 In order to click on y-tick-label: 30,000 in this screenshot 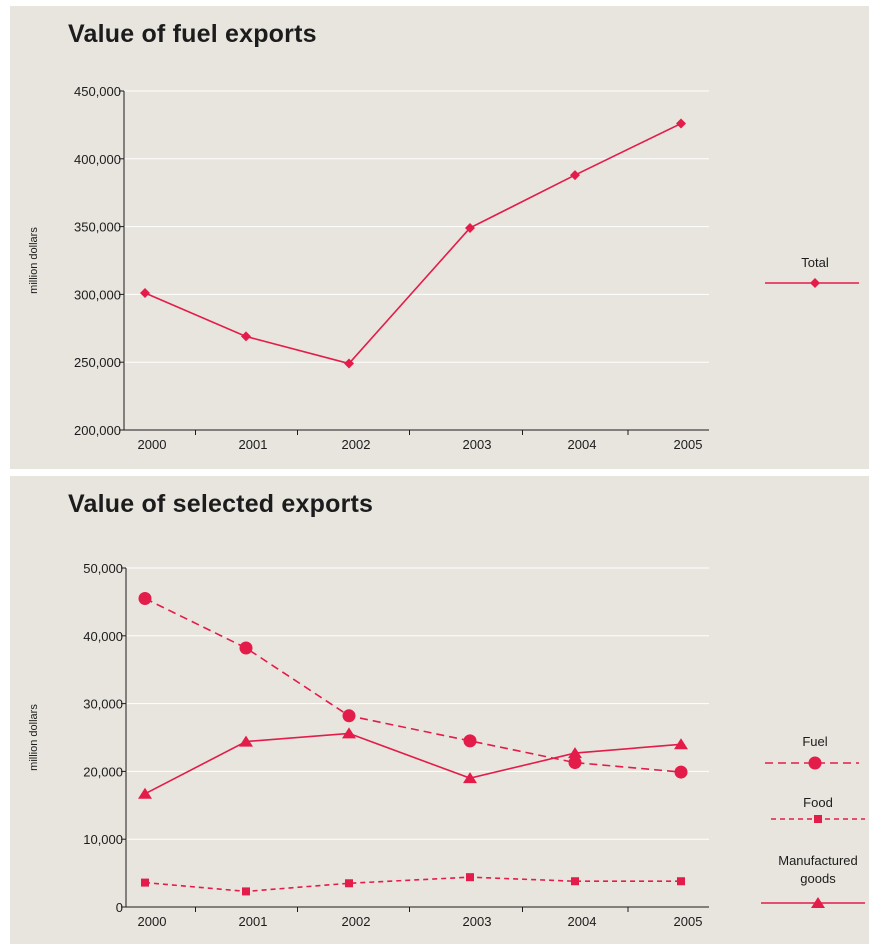, I will do `click(103, 704)`.